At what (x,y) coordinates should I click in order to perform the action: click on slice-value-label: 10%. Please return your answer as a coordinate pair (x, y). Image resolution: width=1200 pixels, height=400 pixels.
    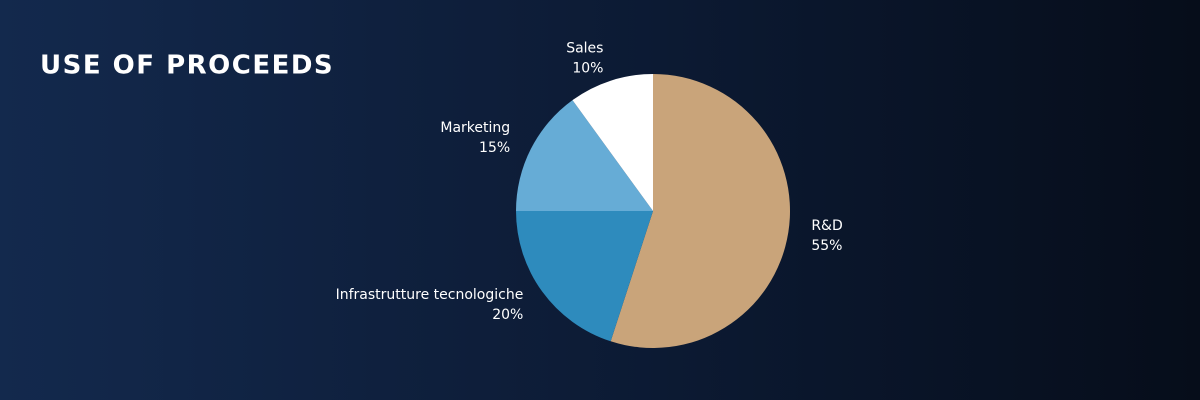
    Looking at the image, I should click on (587, 69).